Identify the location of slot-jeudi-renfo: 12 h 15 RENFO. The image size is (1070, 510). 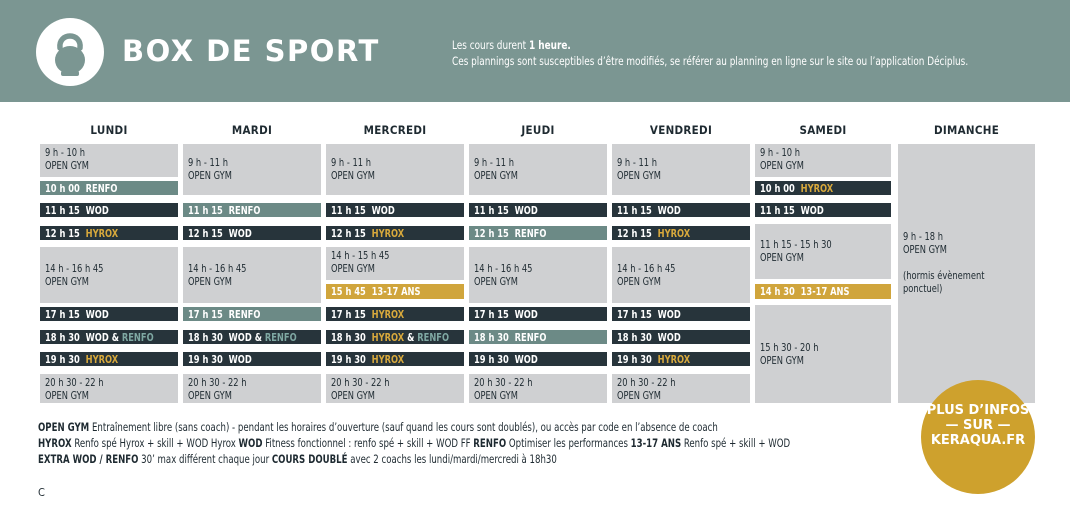
(538, 233).